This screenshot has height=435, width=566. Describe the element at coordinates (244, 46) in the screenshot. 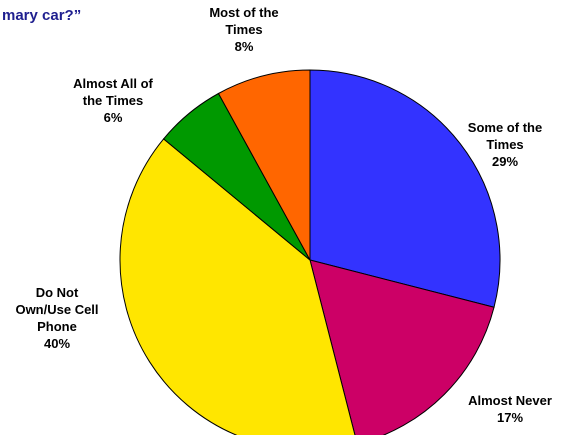

I see `slice-percent-label-4: 8%` at that location.